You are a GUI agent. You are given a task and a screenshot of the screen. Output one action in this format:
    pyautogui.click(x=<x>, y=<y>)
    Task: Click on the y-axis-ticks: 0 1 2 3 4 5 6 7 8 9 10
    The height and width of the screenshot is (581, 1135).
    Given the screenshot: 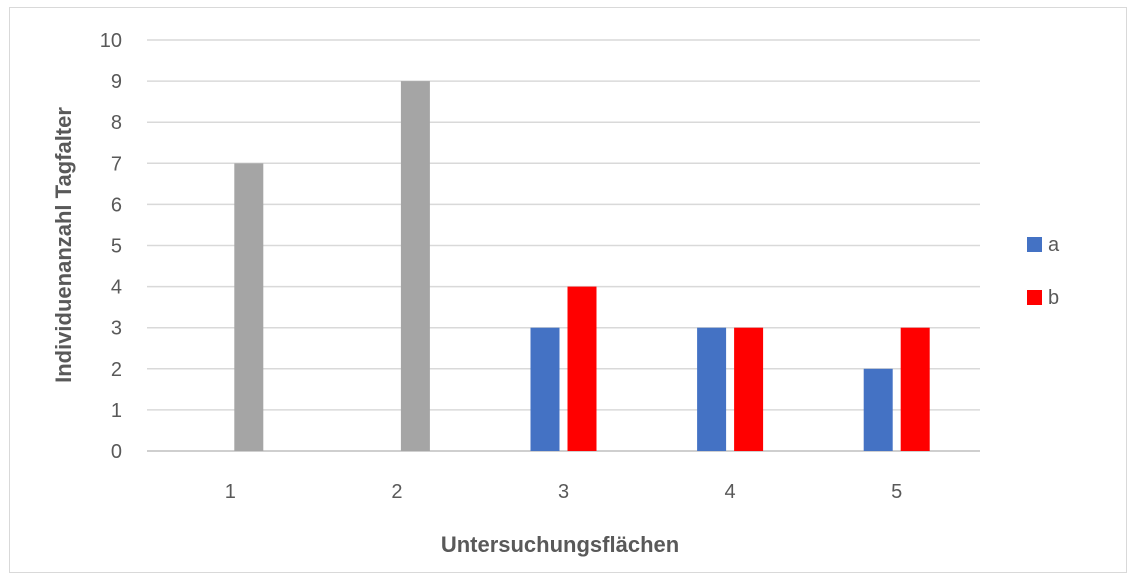 What is the action you would take?
    pyautogui.click(x=111, y=246)
    